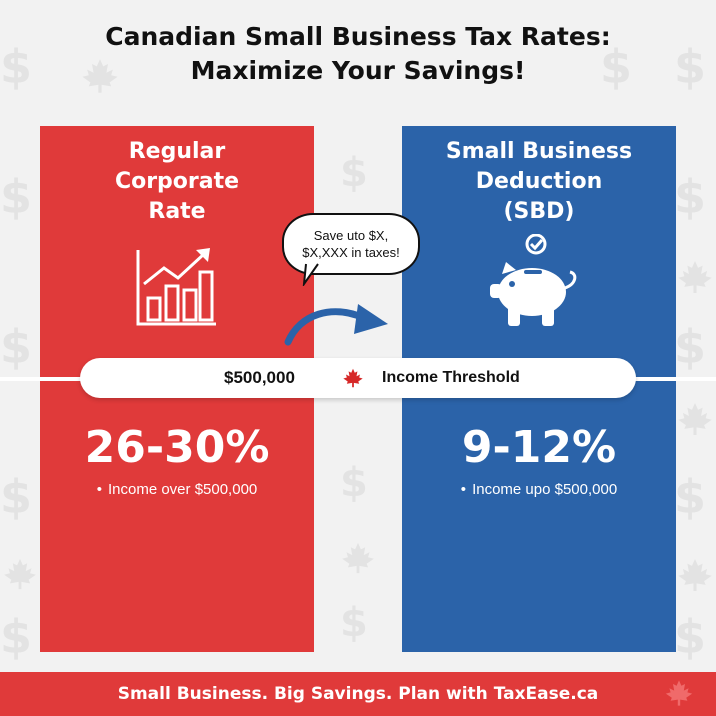  I want to click on heading-line: (SBD), so click(539, 211).